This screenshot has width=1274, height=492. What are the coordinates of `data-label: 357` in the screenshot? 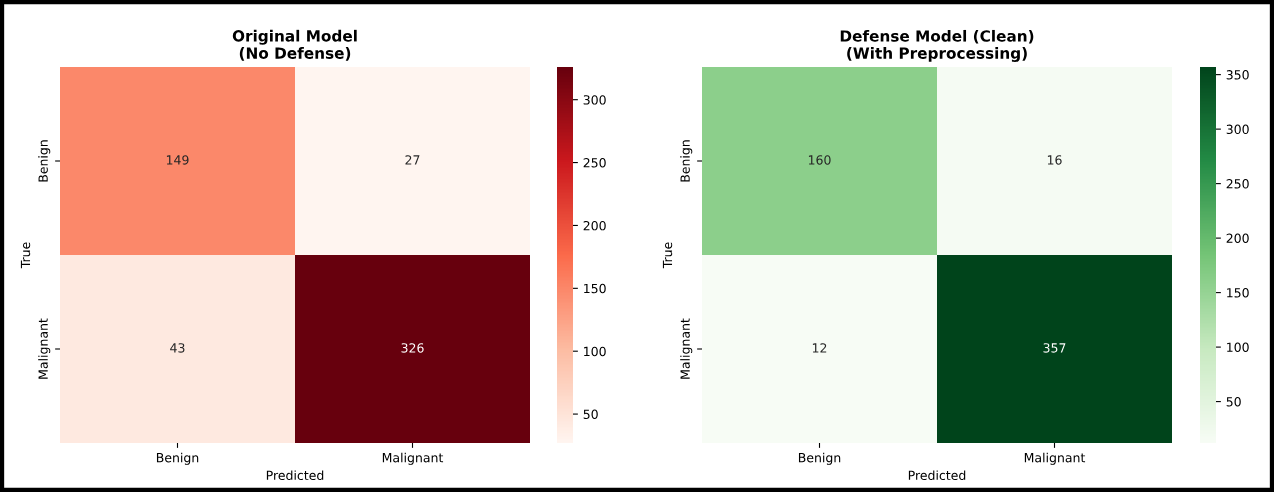 It's located at (1054, 348).